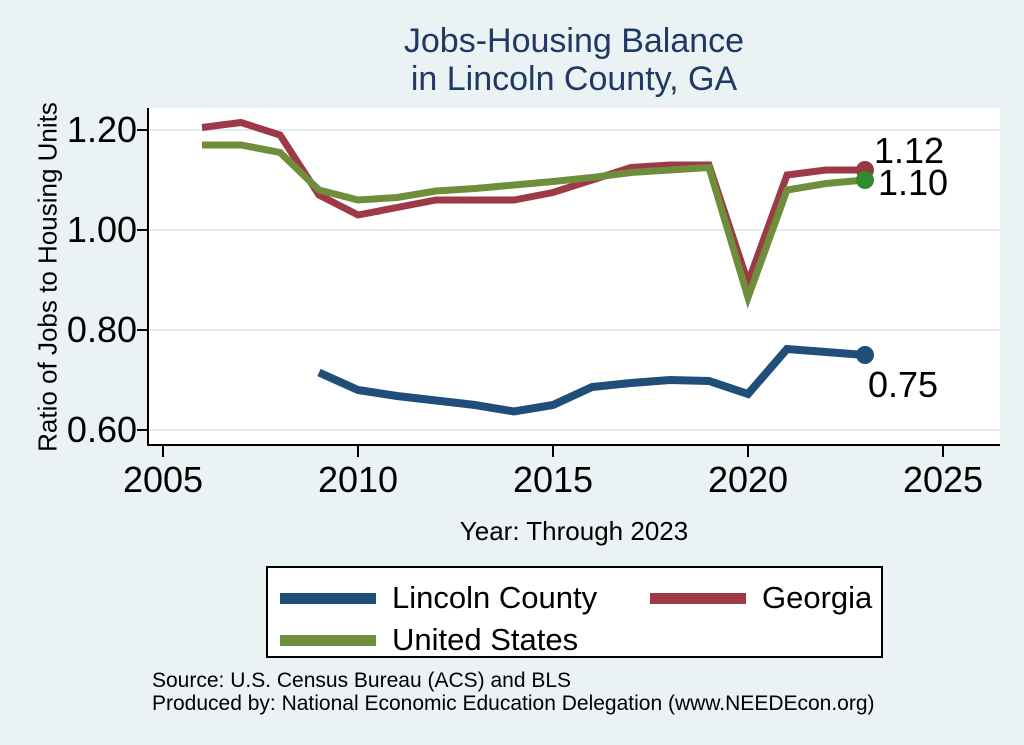  What do you see at coordinates (574, 531) in the screenshot?
I see `x-axis-title: Year: Through 2023` at bounding box center [574, 531].